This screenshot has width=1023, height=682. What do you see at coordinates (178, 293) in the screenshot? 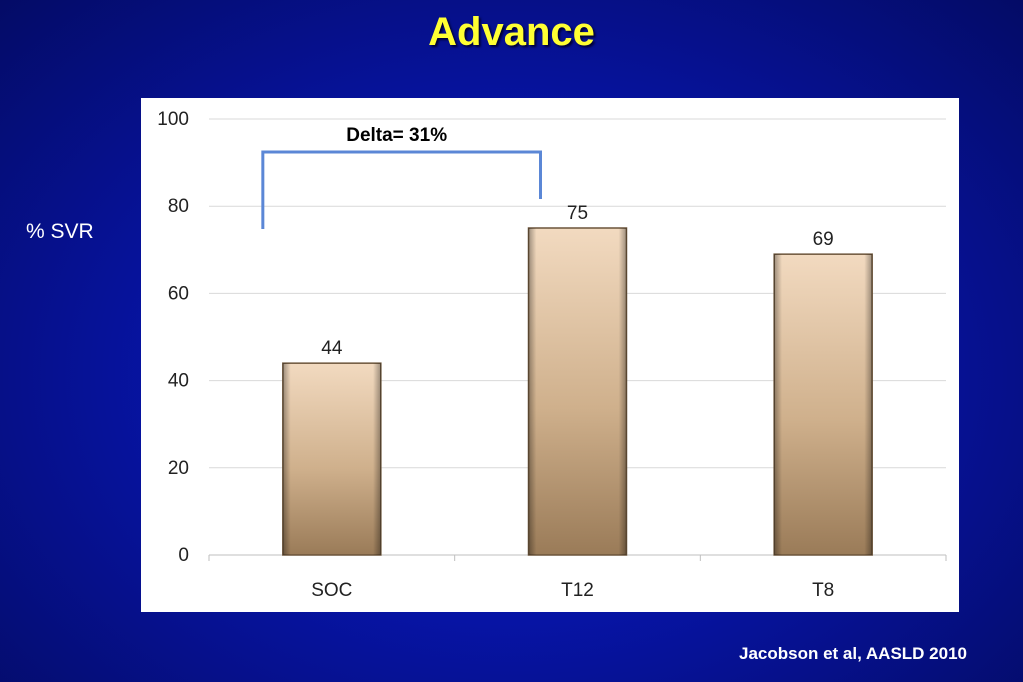
I see `y-tick-label: 60` at bounding box center [178, 293].